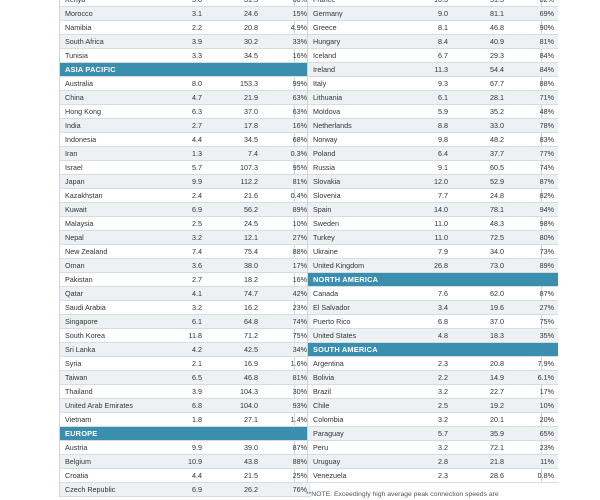  Describe the element at coordinates (185, 125) in the screenshot. I see `table-row: India 2.7 17.8 16%` at that location.